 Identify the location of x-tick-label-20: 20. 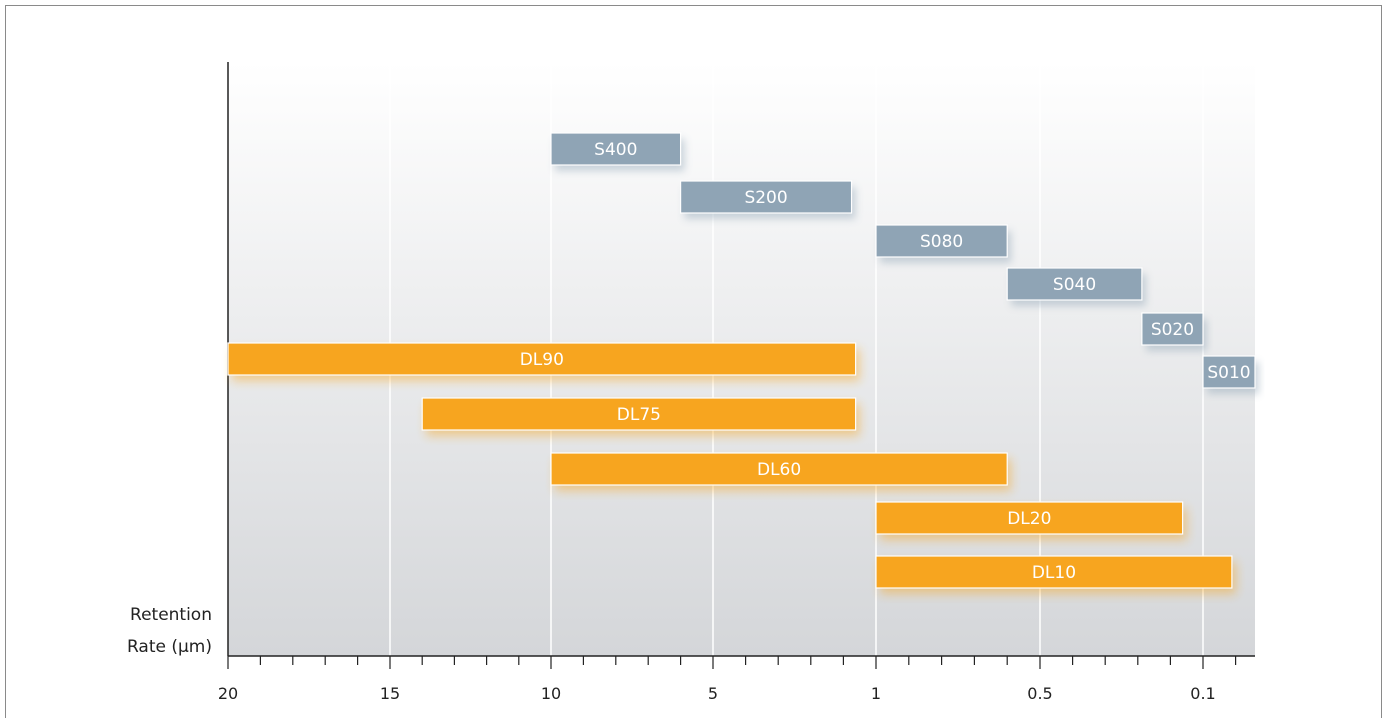
(228, 693).